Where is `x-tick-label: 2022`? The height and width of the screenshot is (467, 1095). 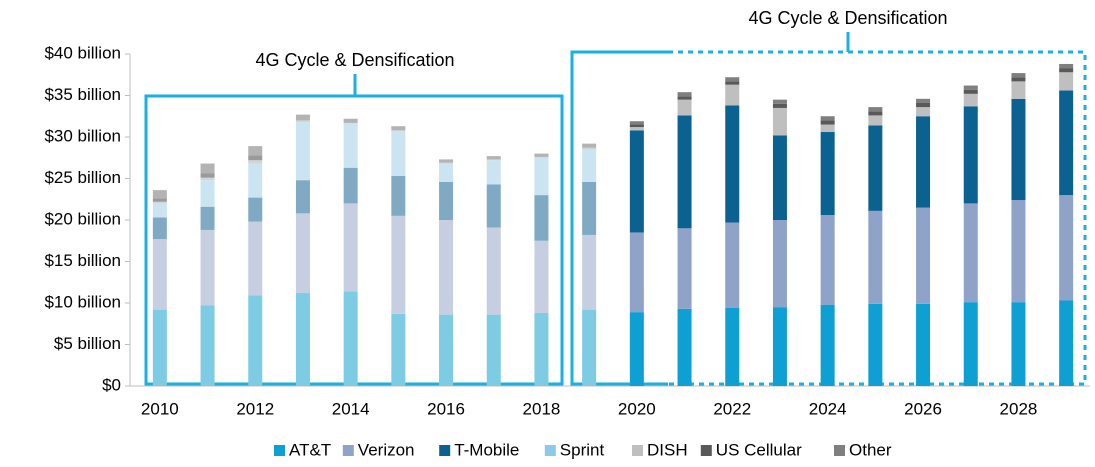
x-tick-label: 2022 is located at coordinates (732, 408).